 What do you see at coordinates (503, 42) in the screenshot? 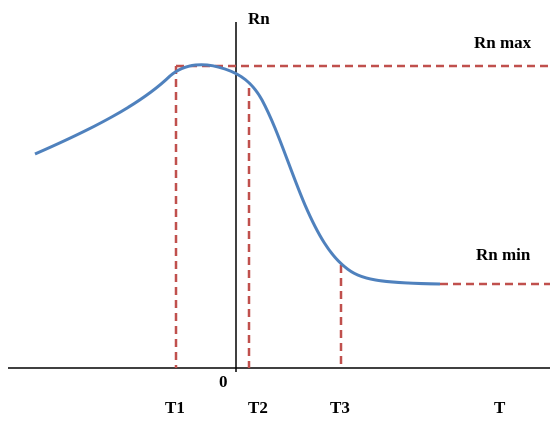
I see `max-label: Rn max` at bounding box center [503, 42].